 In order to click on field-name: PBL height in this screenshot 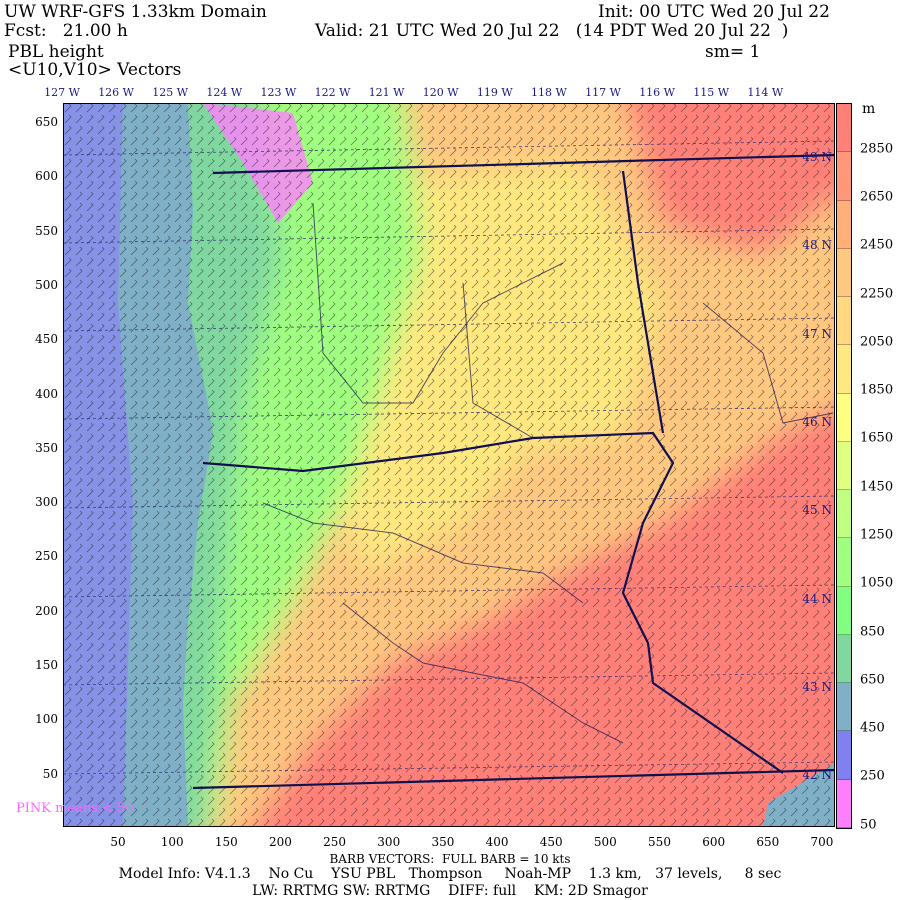, I will do `click(56, 52)`.